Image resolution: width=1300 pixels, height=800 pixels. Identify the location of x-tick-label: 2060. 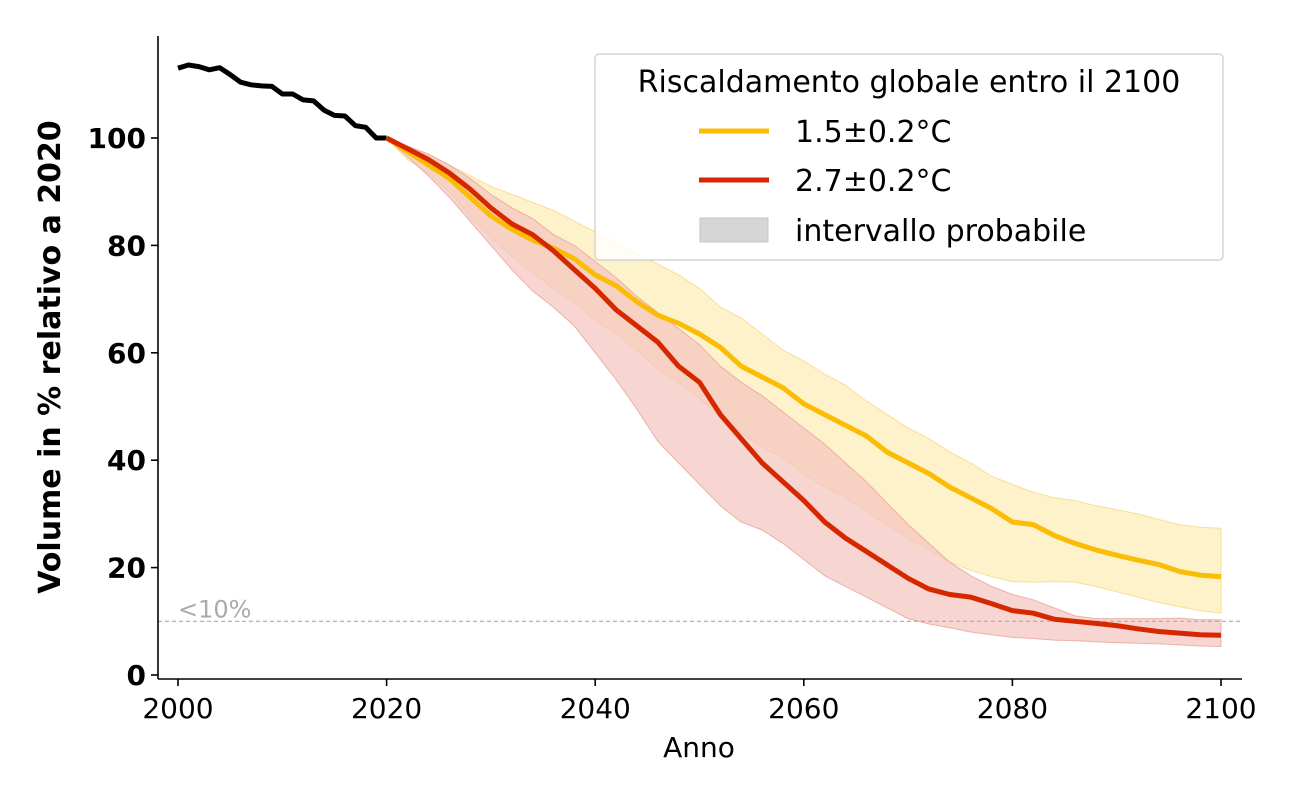
(803, 708).